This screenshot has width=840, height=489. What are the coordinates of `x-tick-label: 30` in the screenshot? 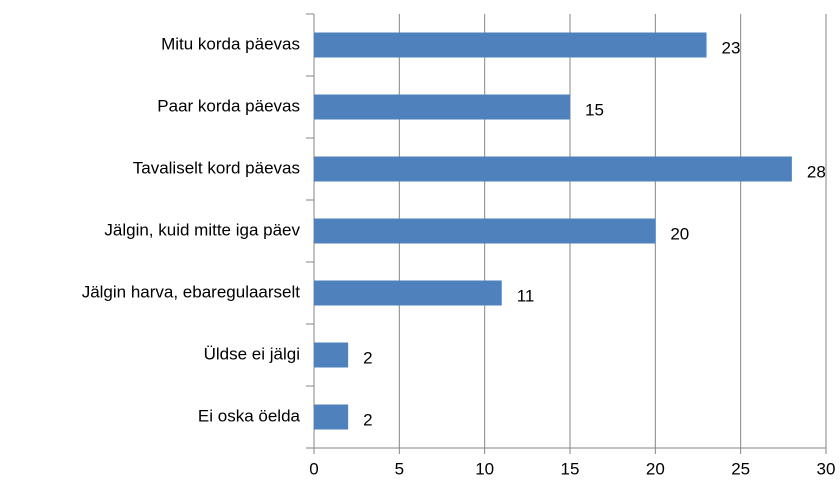 It's located at (826, 468).